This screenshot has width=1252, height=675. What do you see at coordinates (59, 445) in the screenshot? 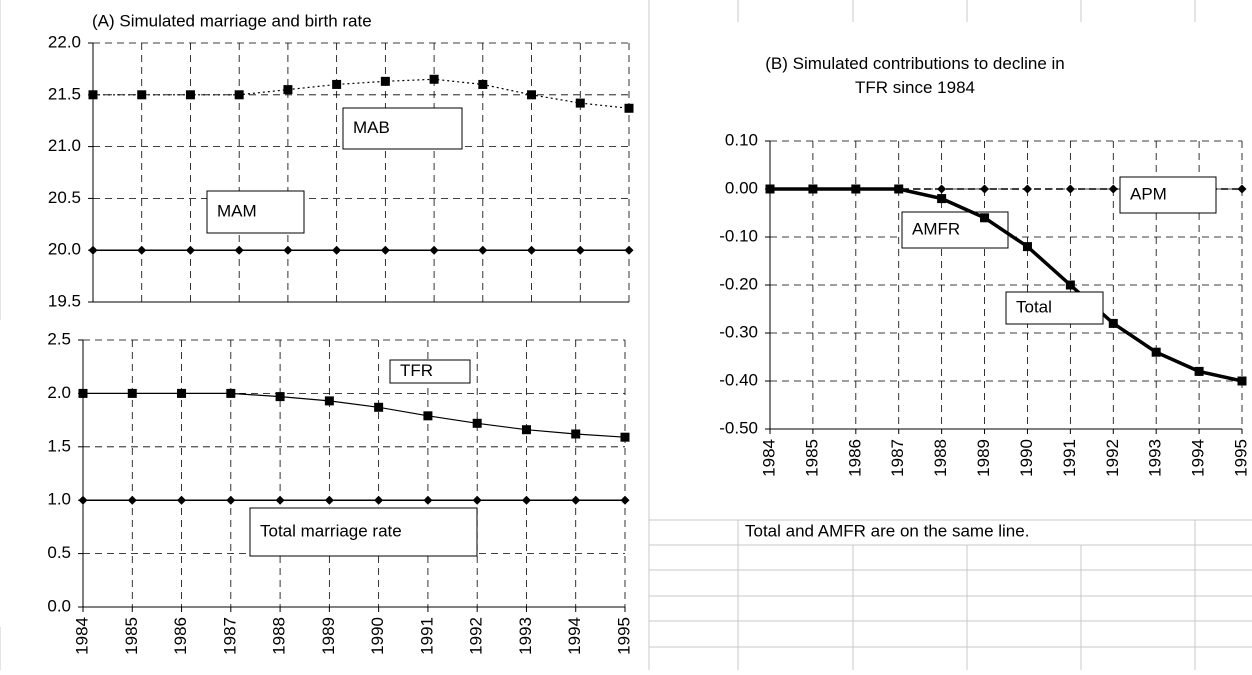
I see `y-tick-label: 1.5` at bounding box center [59, 445].